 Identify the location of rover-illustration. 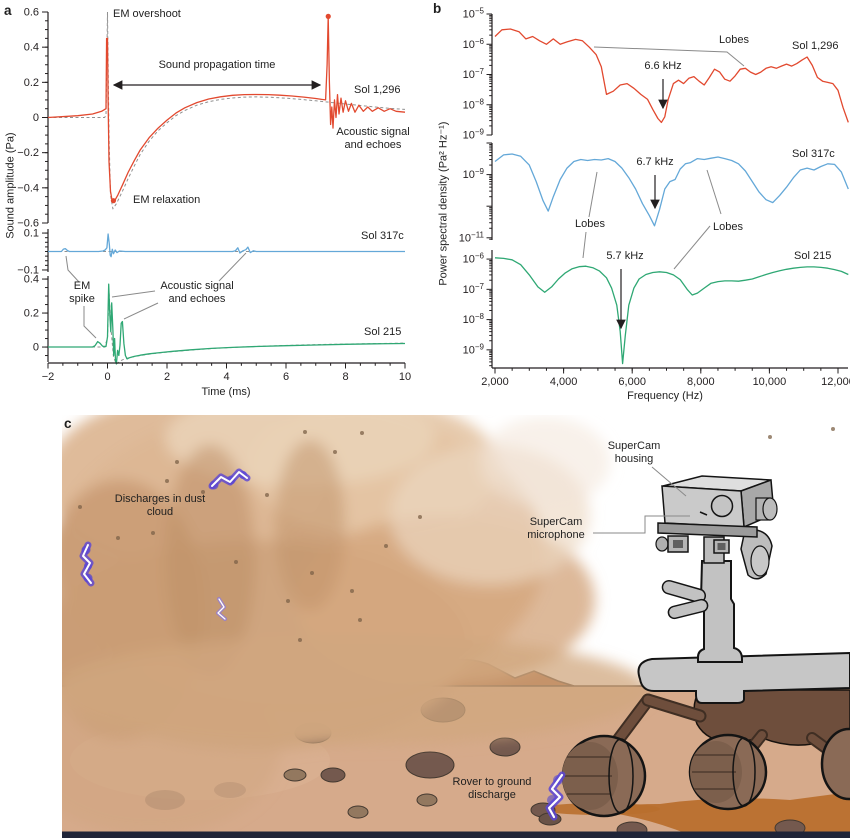
(705, 646).